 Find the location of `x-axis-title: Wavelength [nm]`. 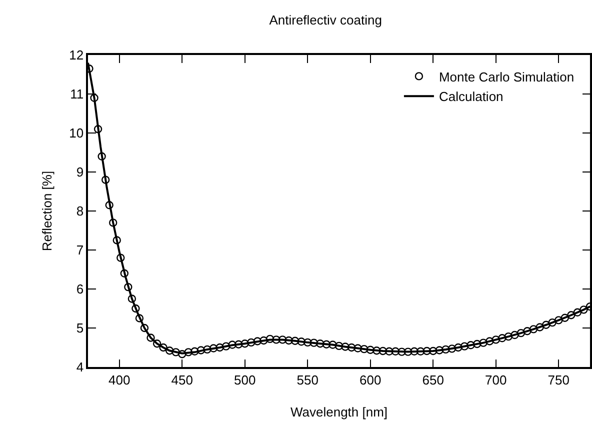

x-axis-title: Wavelength [nm] is located at coordinates (339, 412).